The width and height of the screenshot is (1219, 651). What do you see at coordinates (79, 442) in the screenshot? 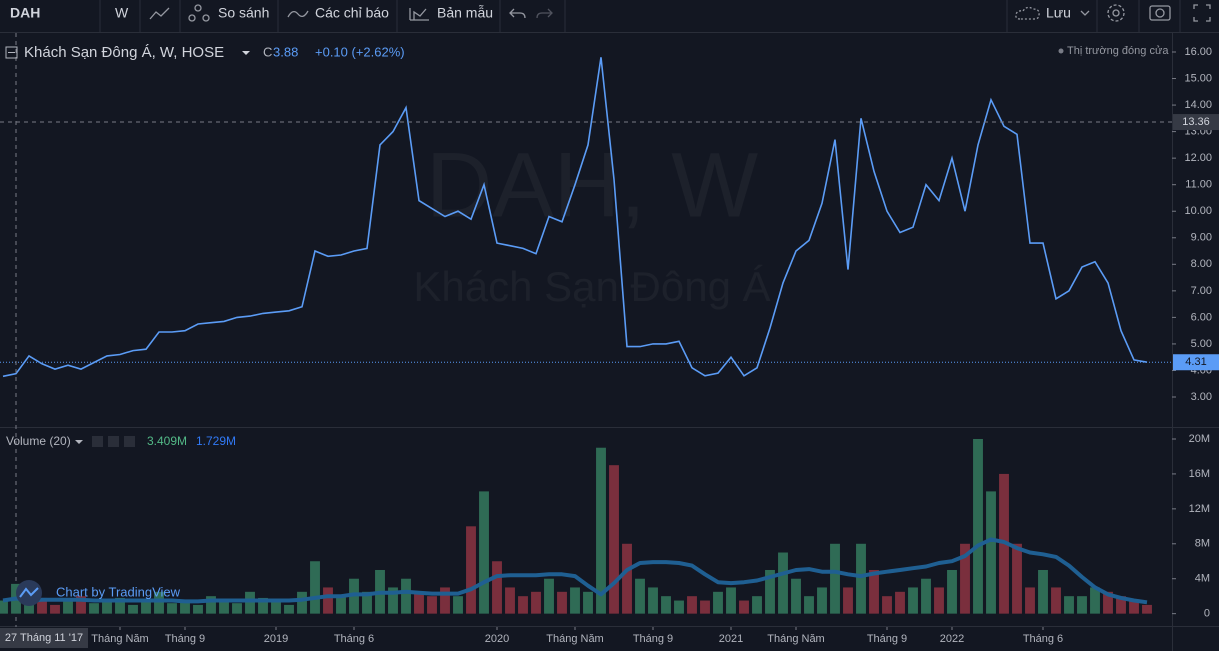
I see `volume-menu` at bounding box center [79, 442].